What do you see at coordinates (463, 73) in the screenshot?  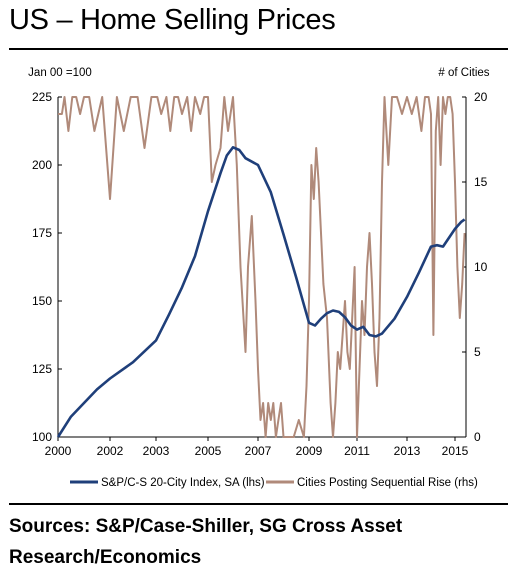 I see `right-axis-unit-label: # of Cities` at bounding box center [463, 73].